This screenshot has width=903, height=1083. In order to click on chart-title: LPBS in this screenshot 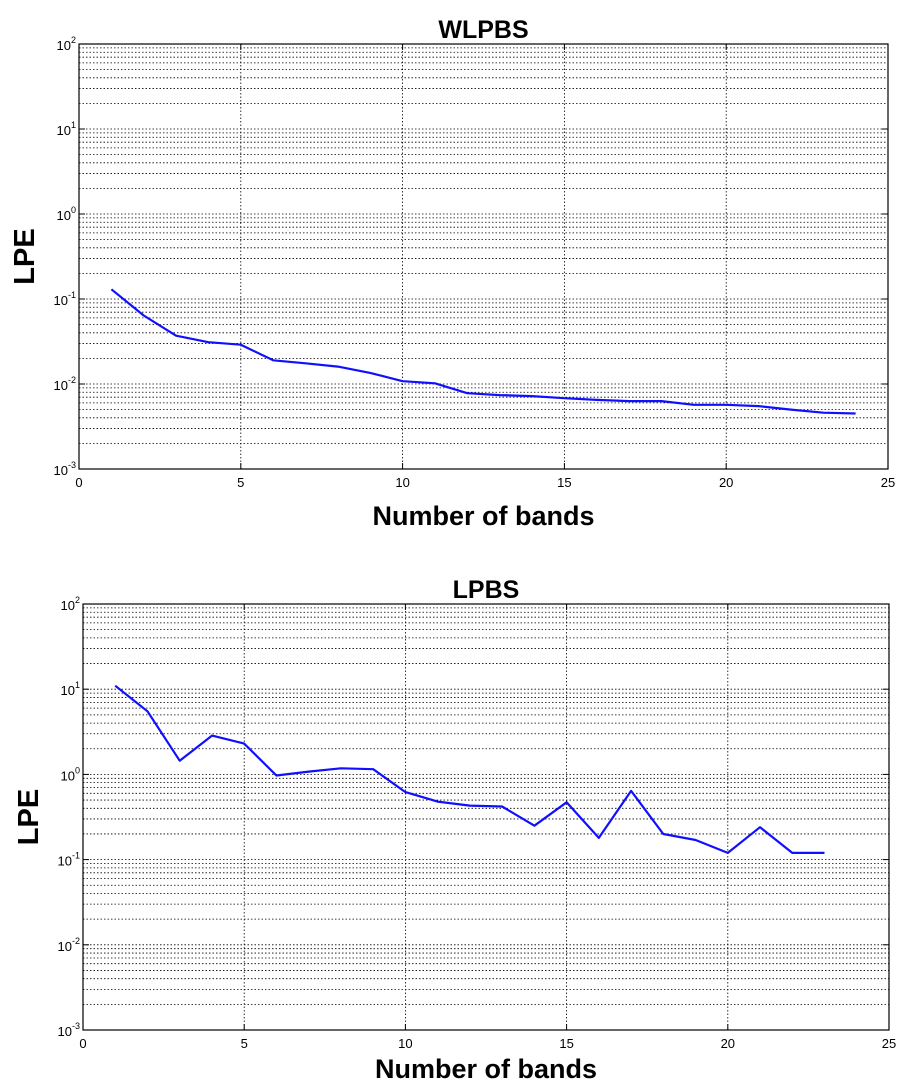, I will do `click(486, 590)`.